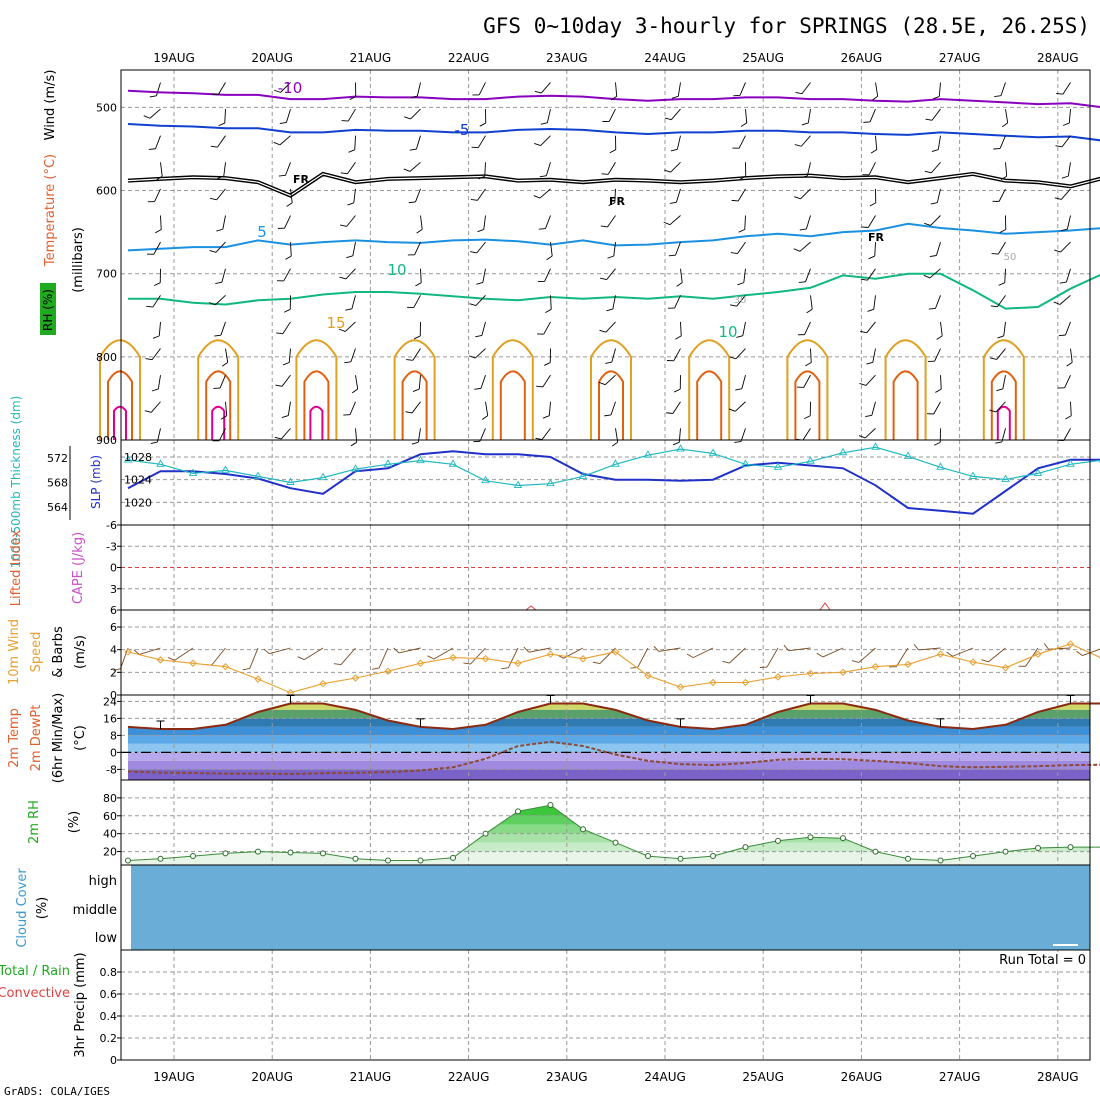  I want to click on li-spike, so click(825, 606).